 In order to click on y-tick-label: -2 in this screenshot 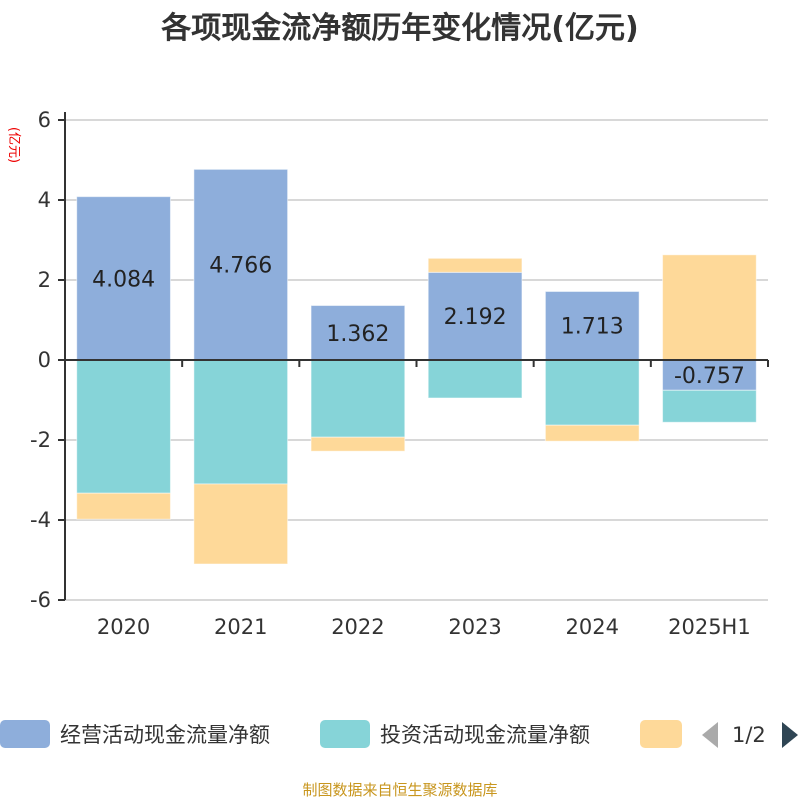, I will do `click(40, 440)`.